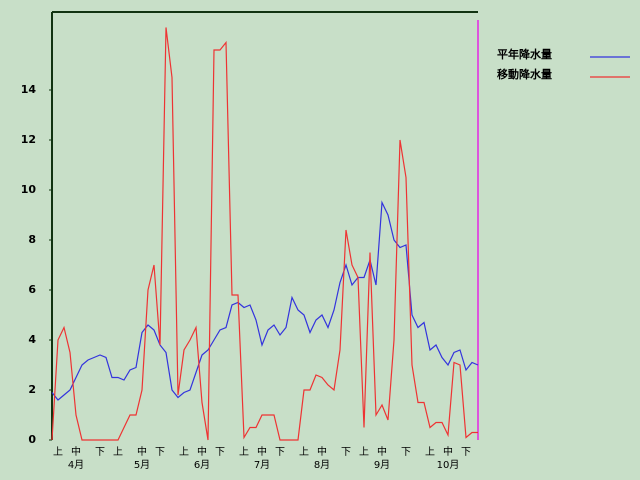 This screenshot has width=640, height=480. What do you see at coordinates (262, 465) in the screenshot?
I see `x-month-label: 7月` at bounding box center [262, 465].